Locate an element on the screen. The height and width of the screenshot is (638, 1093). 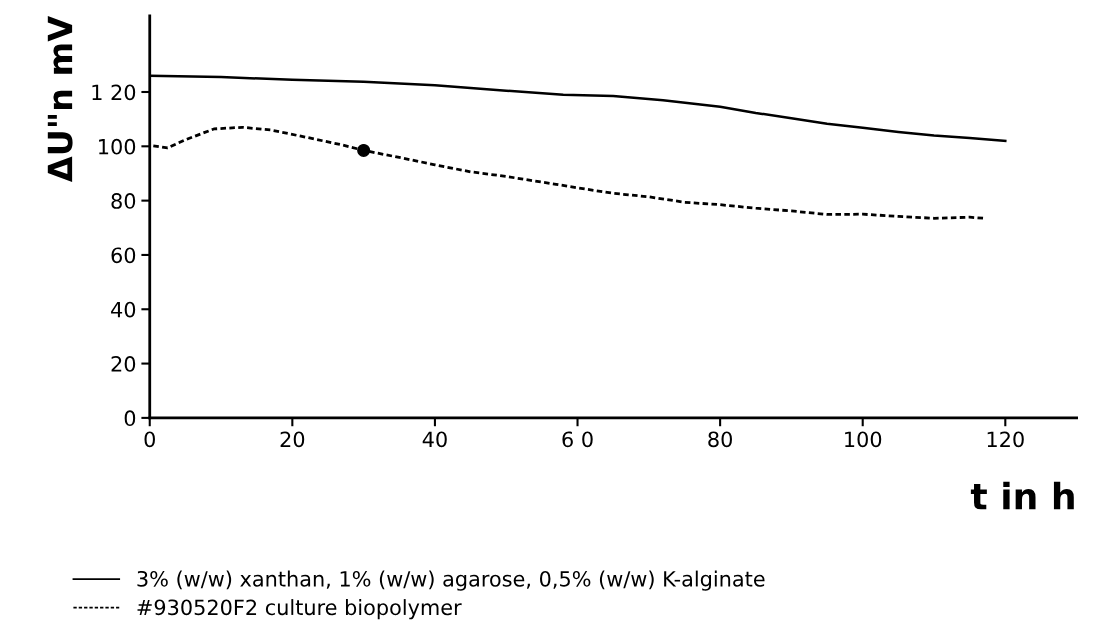
legend-label: 3% (w/w) xanthan, 1% (w/w) agarose, 0,5% (w/w) K-alginate is located at coordinates (451, 580).